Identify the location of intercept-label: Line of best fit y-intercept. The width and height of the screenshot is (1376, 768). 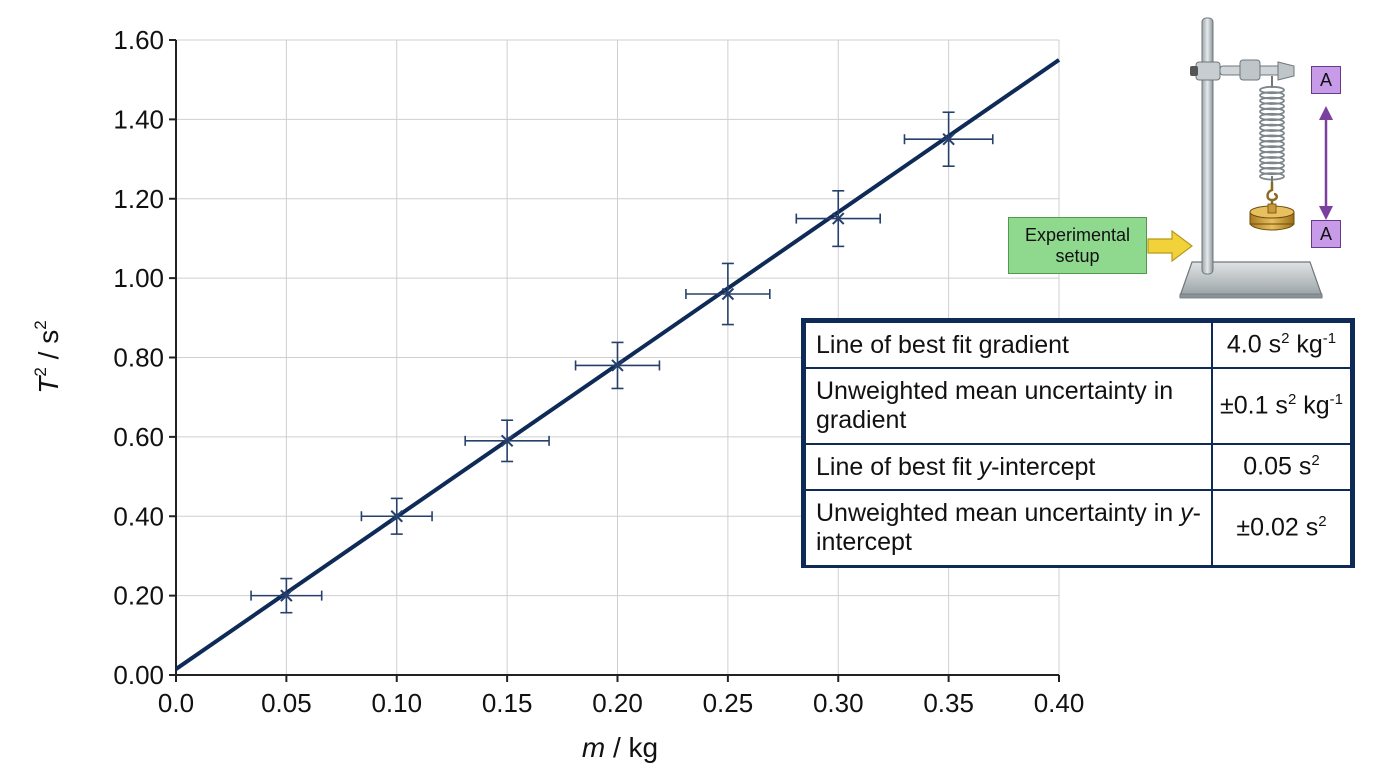
(1008, 467).